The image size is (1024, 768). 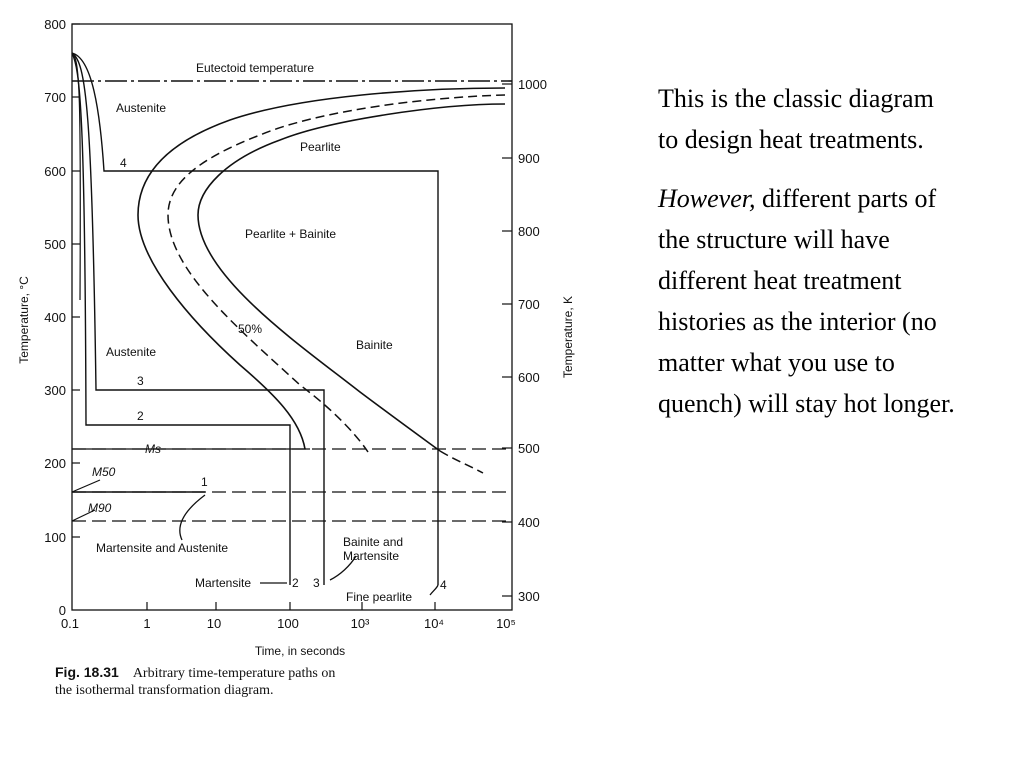 What do you see at coordinates (62, 610) in the screenshot?
I see `left-tick-label: 0` at bounding box center [62, 610].